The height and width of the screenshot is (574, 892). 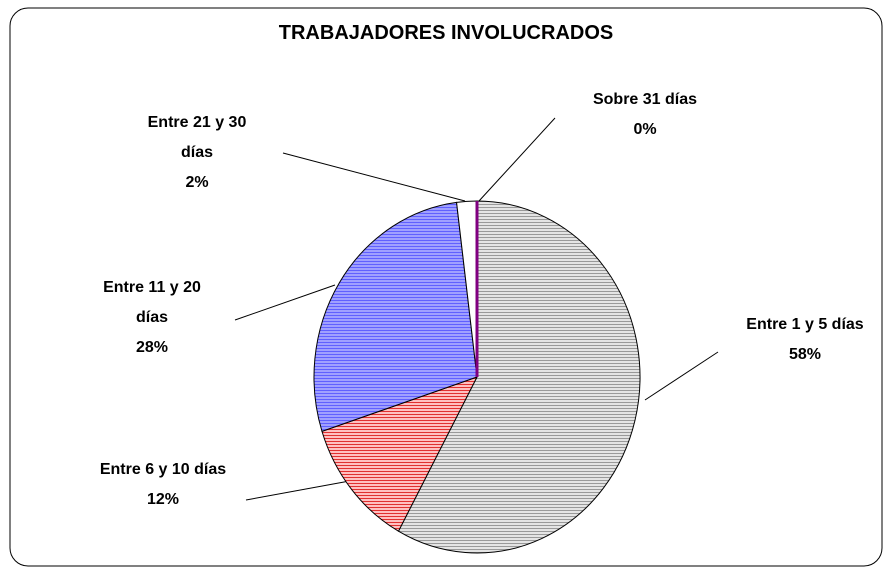 I want to click on category-label: Entre 11 y 20 días, so click(x=152, y=302).